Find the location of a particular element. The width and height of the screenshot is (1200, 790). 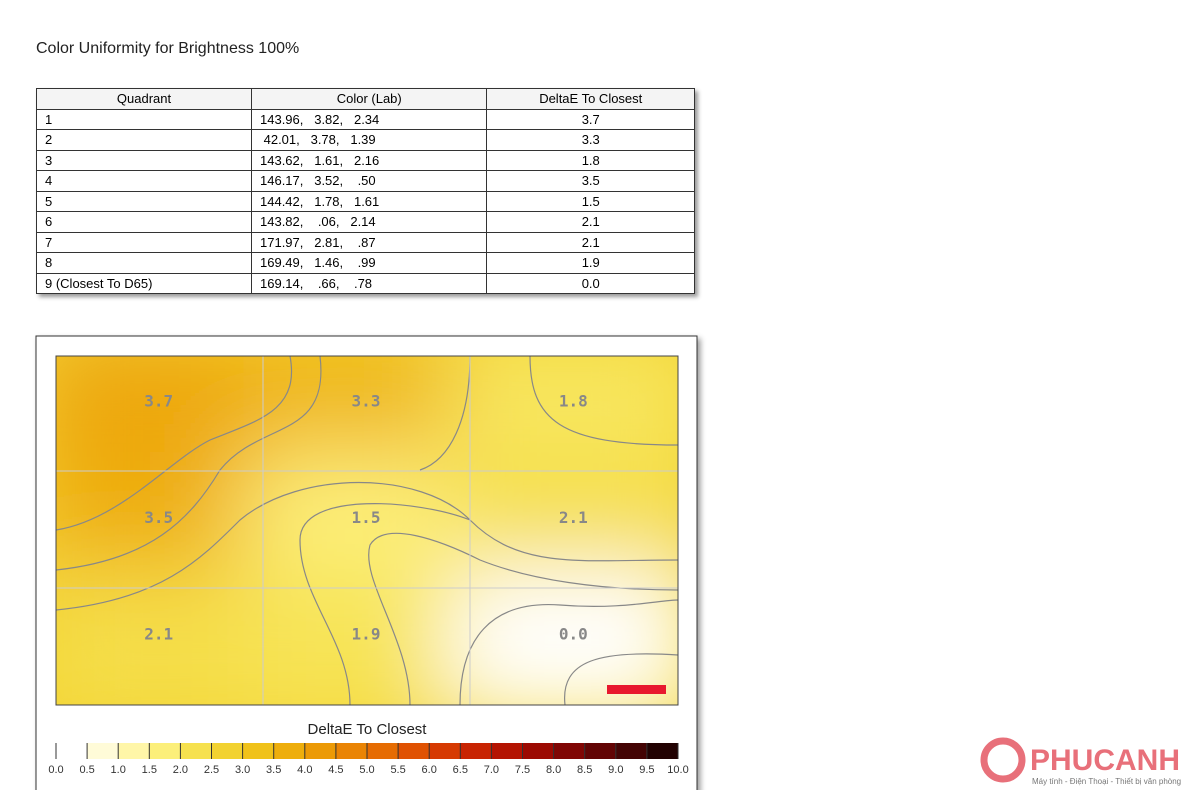

table-cell: 144.42, 1.78, 1.61 is located at coordinates (369, 201).